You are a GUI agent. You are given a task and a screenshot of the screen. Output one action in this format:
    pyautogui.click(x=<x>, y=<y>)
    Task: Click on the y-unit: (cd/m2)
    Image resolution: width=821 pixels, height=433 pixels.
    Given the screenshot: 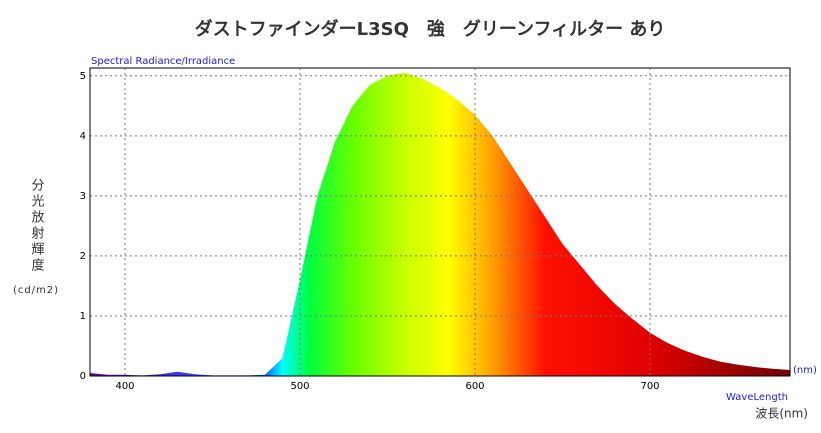 What is the action you would take?
    pyautogui.click(x=36, y=290)
    